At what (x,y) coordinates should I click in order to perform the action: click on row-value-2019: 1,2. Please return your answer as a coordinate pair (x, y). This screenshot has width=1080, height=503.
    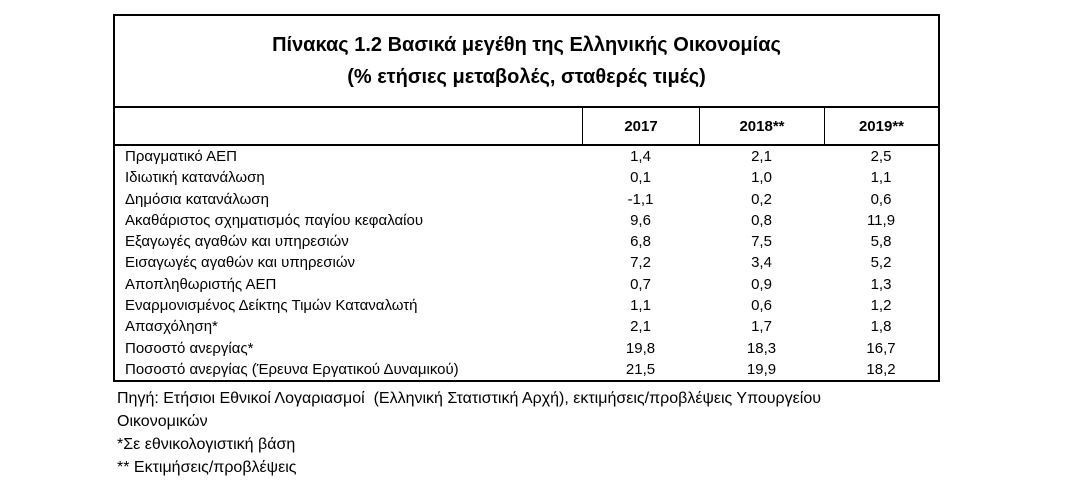
    Looking at the image, I should click on (881, 306).